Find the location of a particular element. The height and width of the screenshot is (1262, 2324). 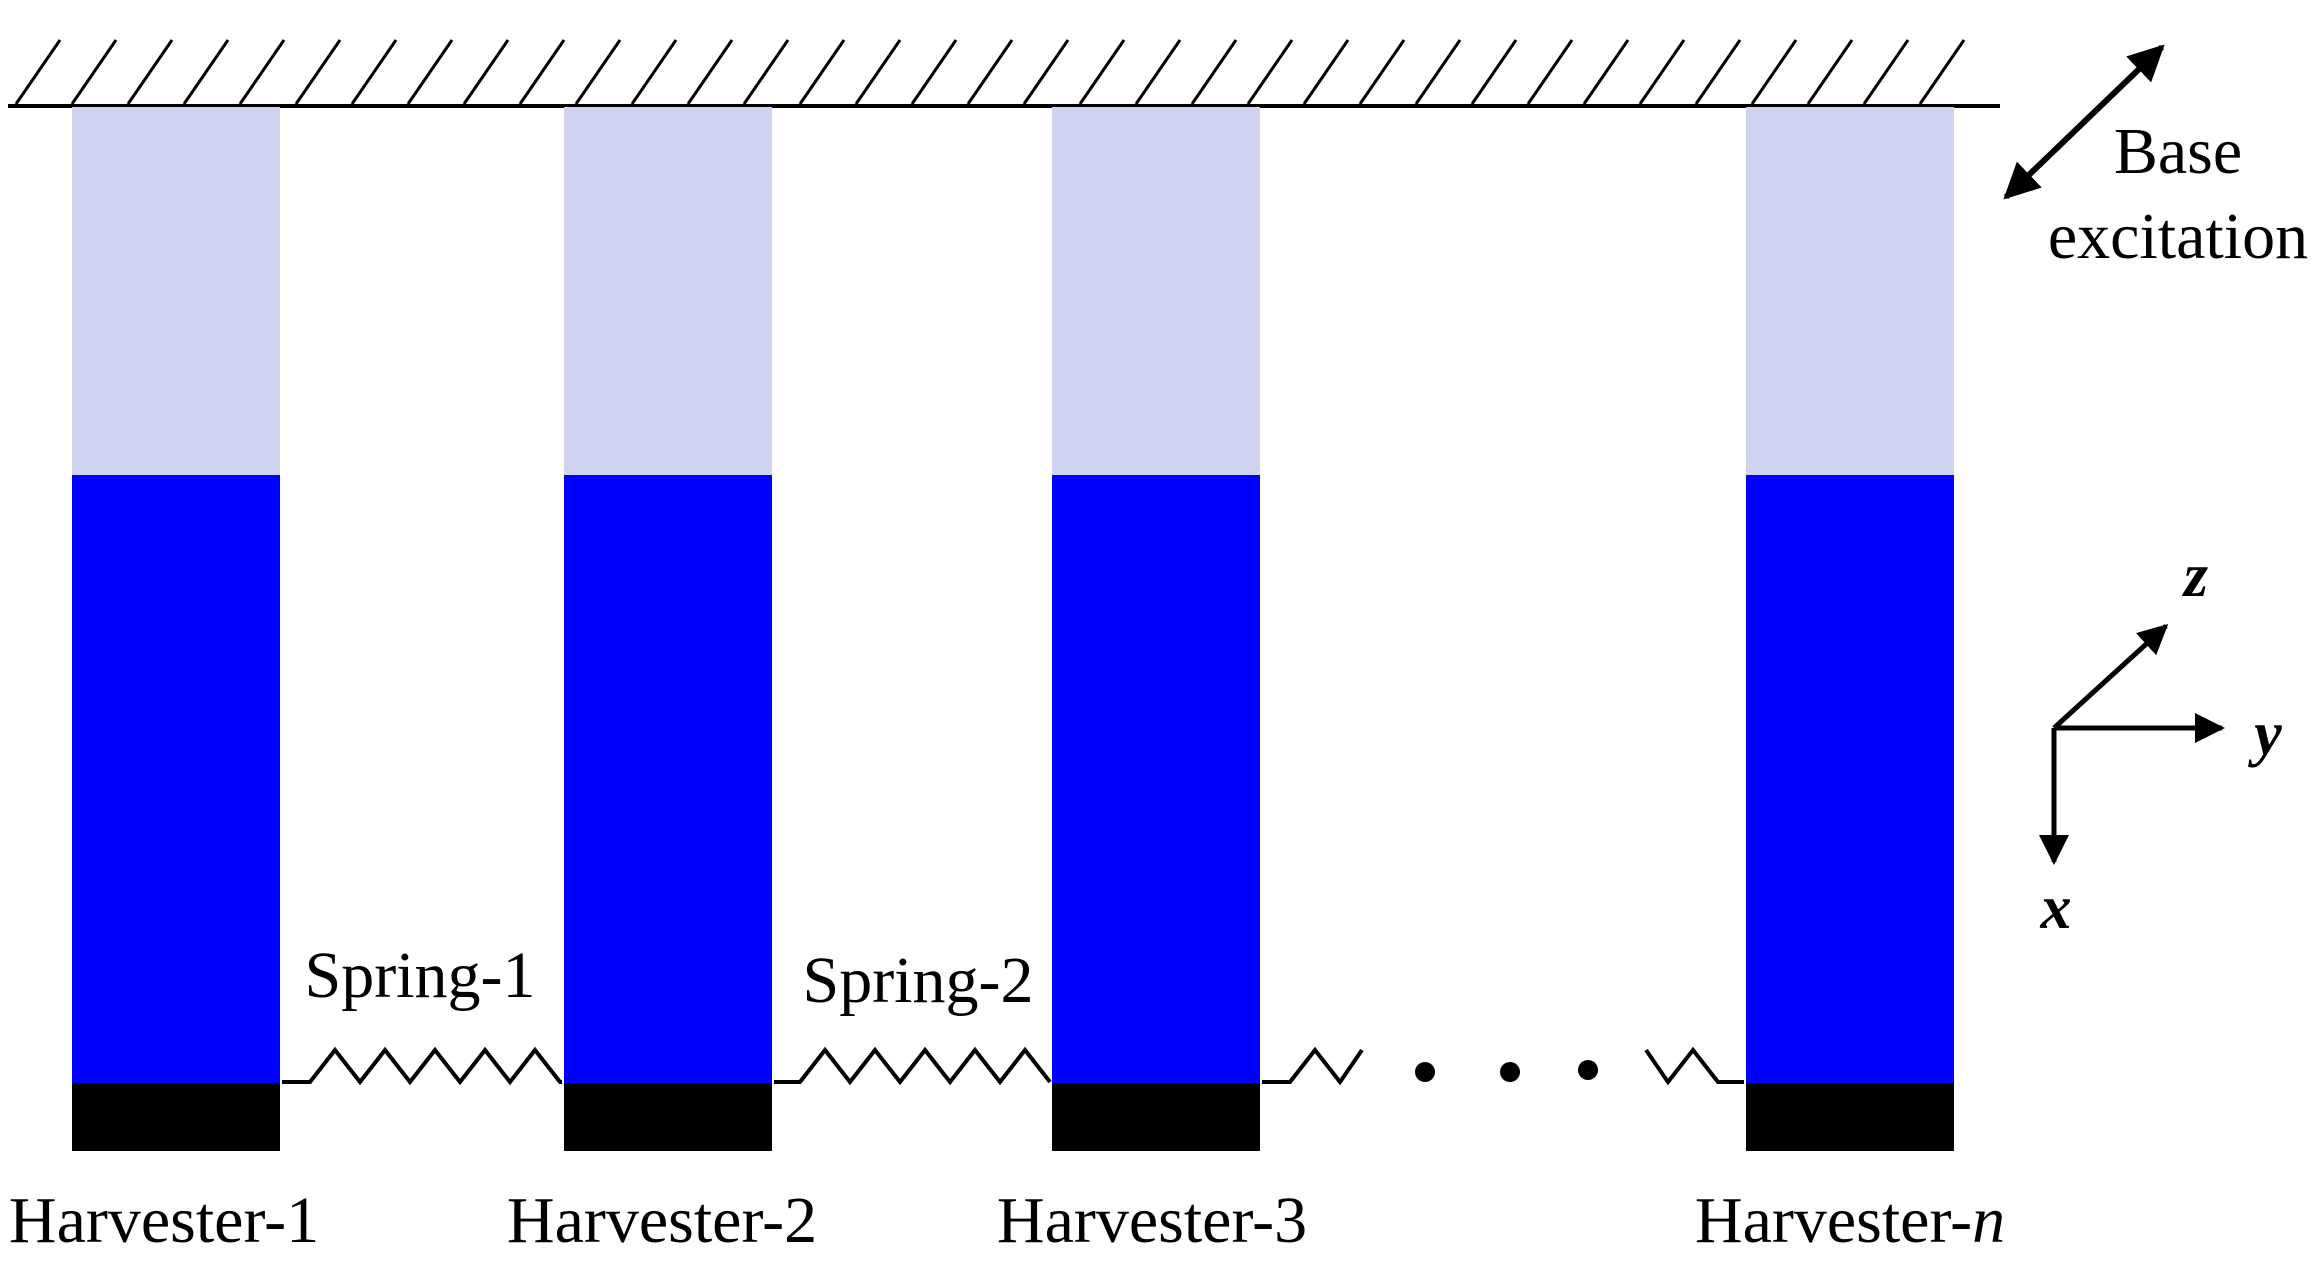

spring-partial-right is located at coordinates (1313, 1066).